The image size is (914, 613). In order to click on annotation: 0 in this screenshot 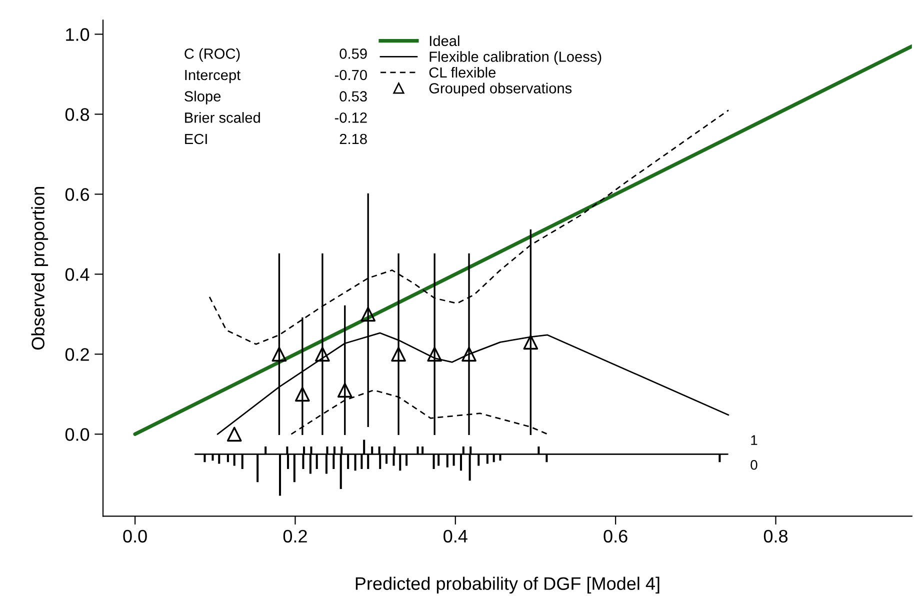, I will do `click(754, 465)`.